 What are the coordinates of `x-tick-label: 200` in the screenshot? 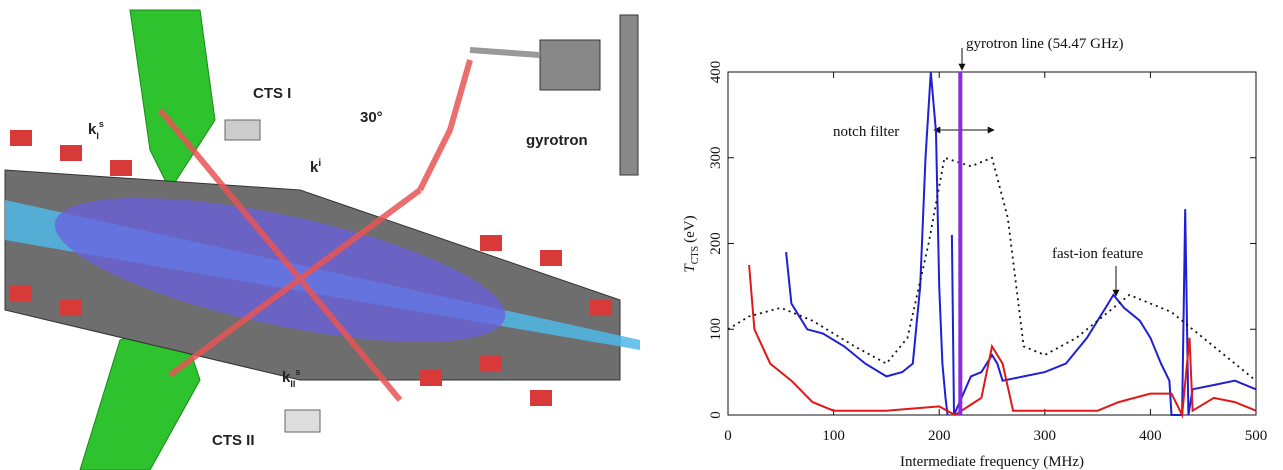 It's located at (939, 436).